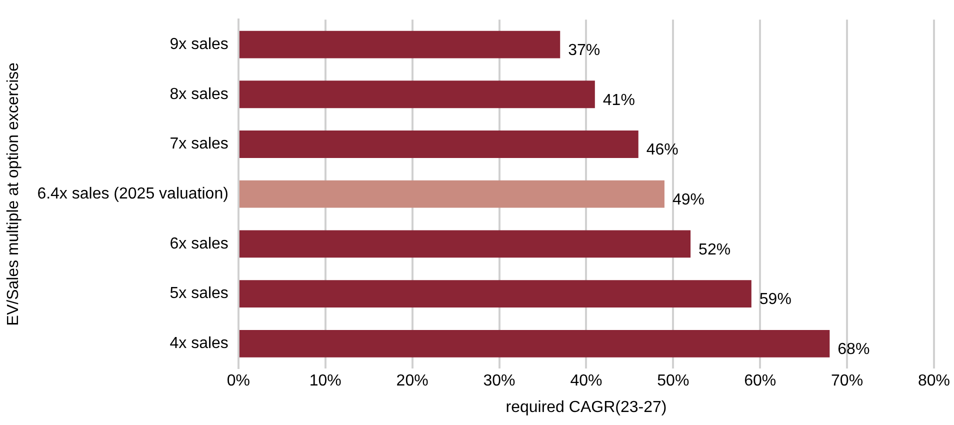 The height and width of the screenshot is (425, 954). I want to click on data-label: 49%, so click(688, 200).